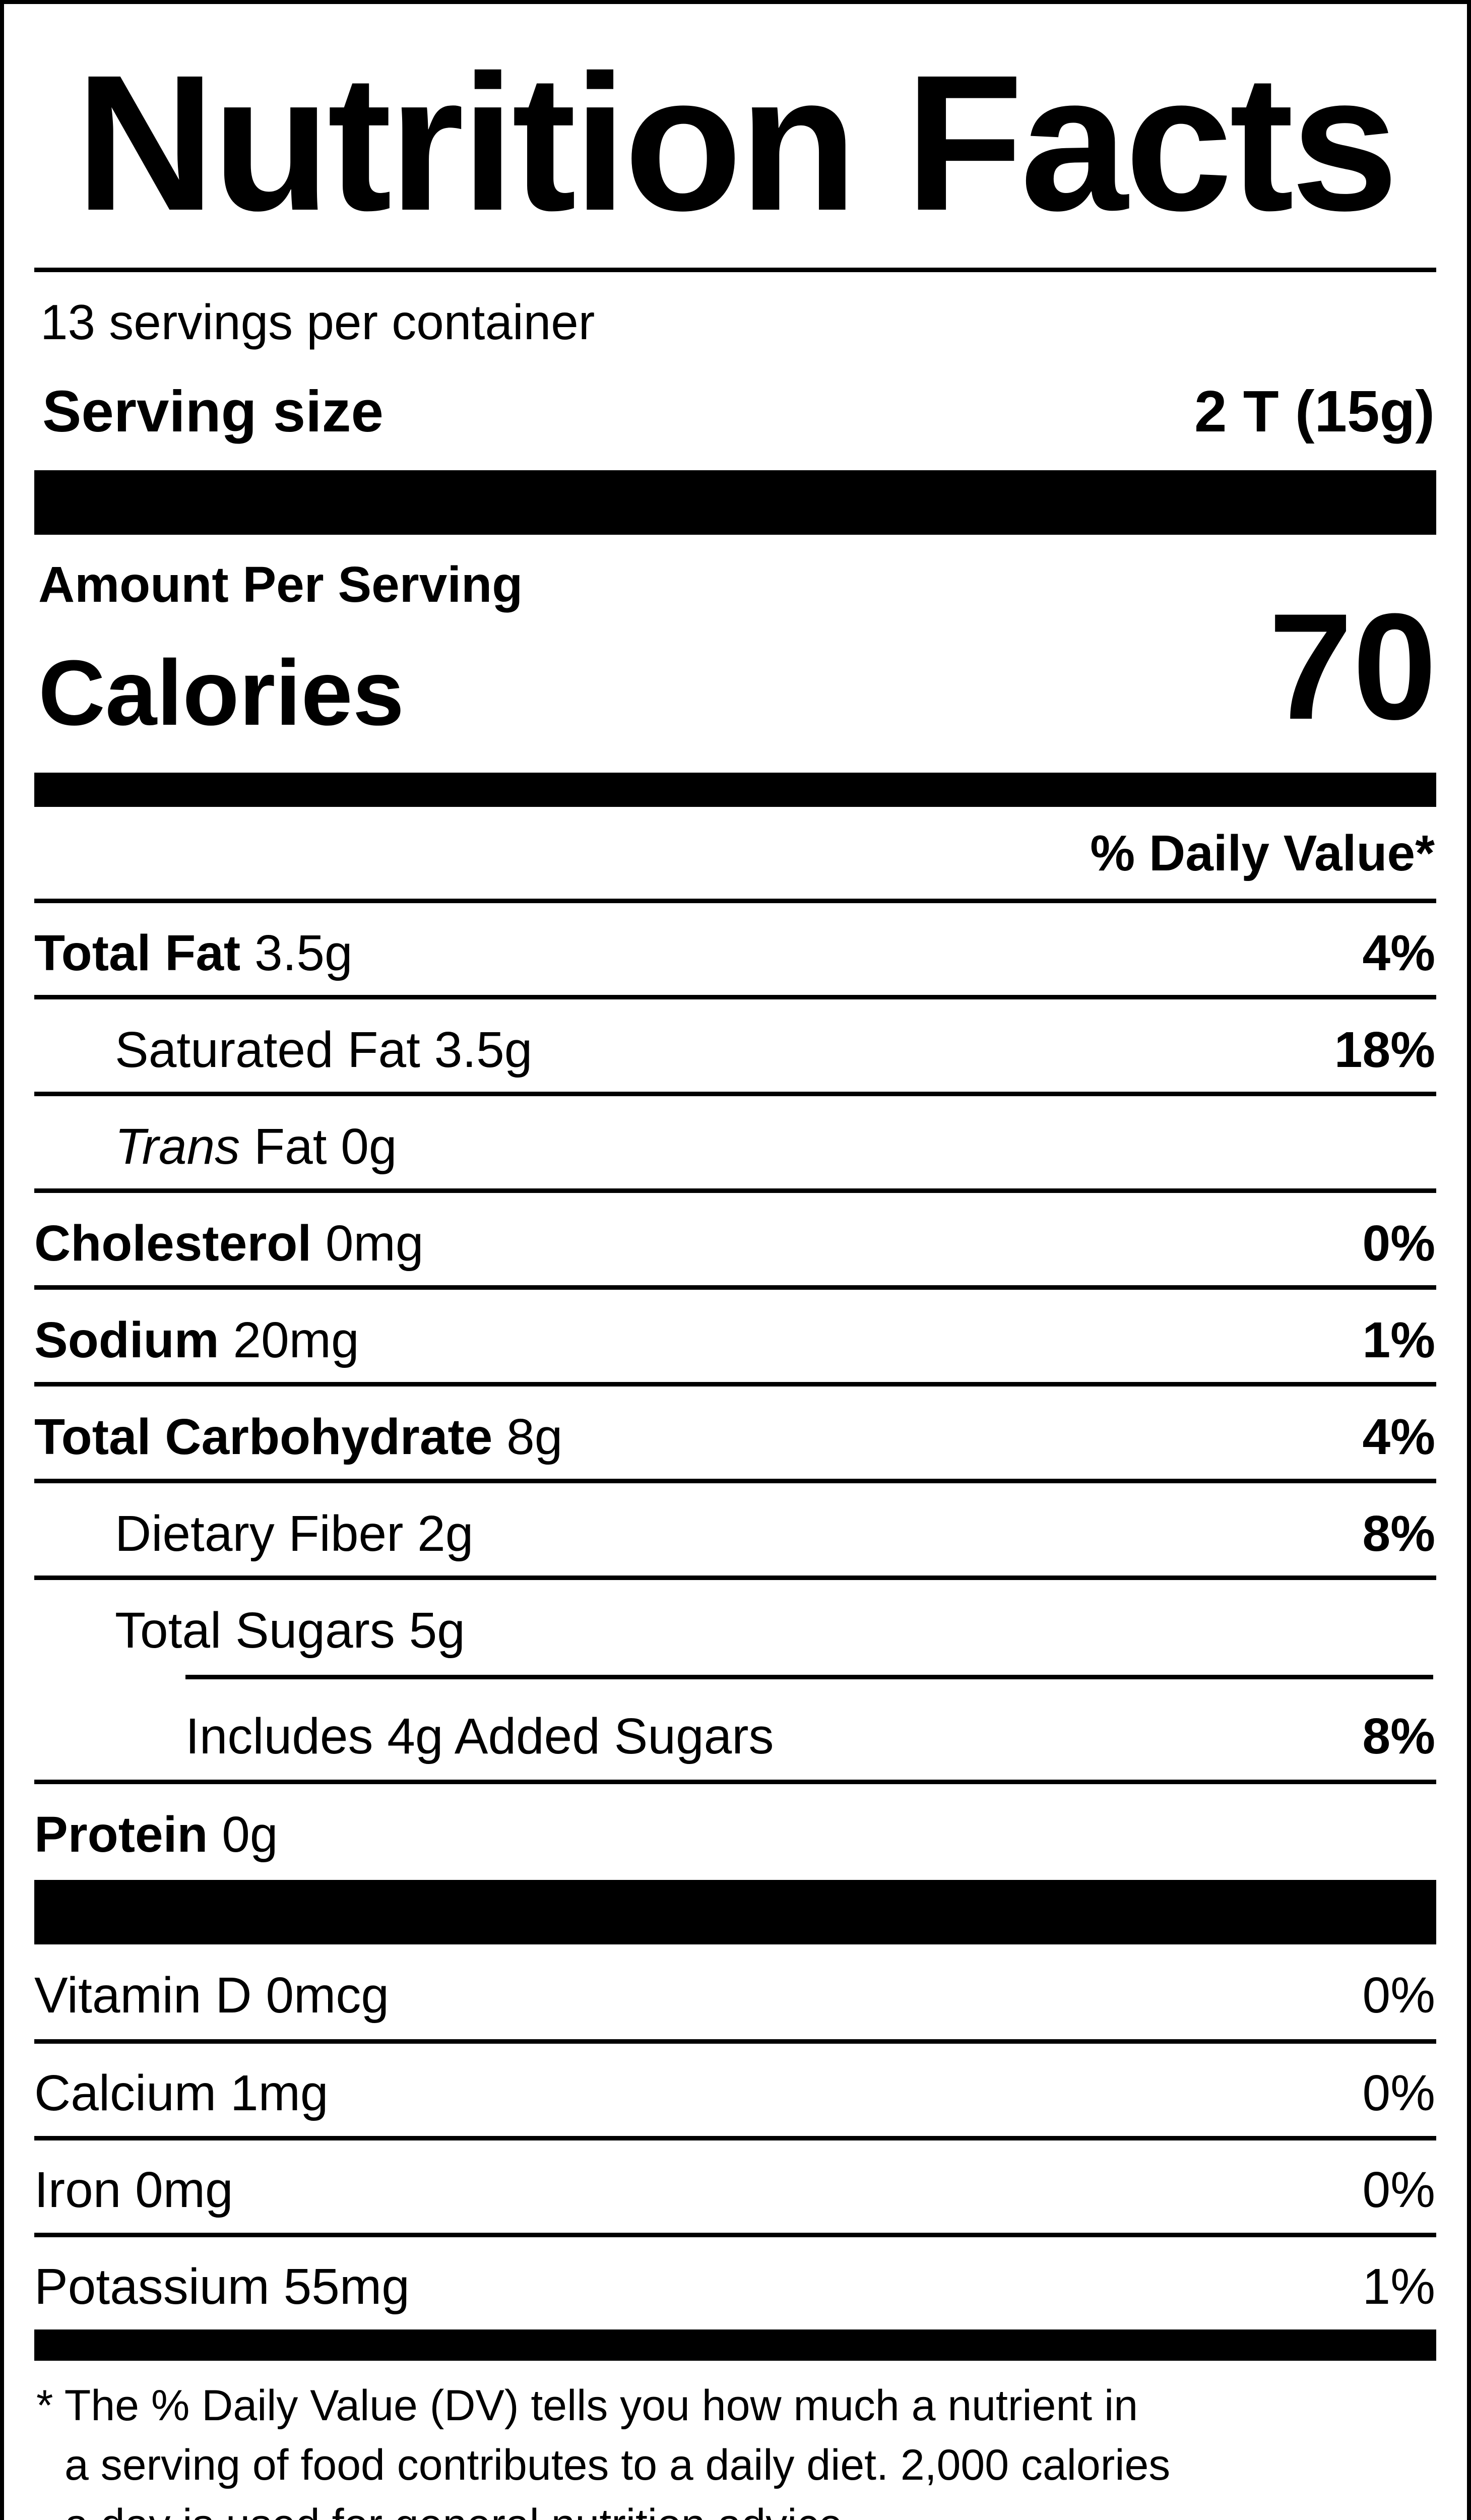 The height and width of the screenshot is (2520, 1471). What do you see at coordinates (445, 1533) in the screenshot?
I see `nutrient-amount: 2g` at bounding box center [445, 1533].